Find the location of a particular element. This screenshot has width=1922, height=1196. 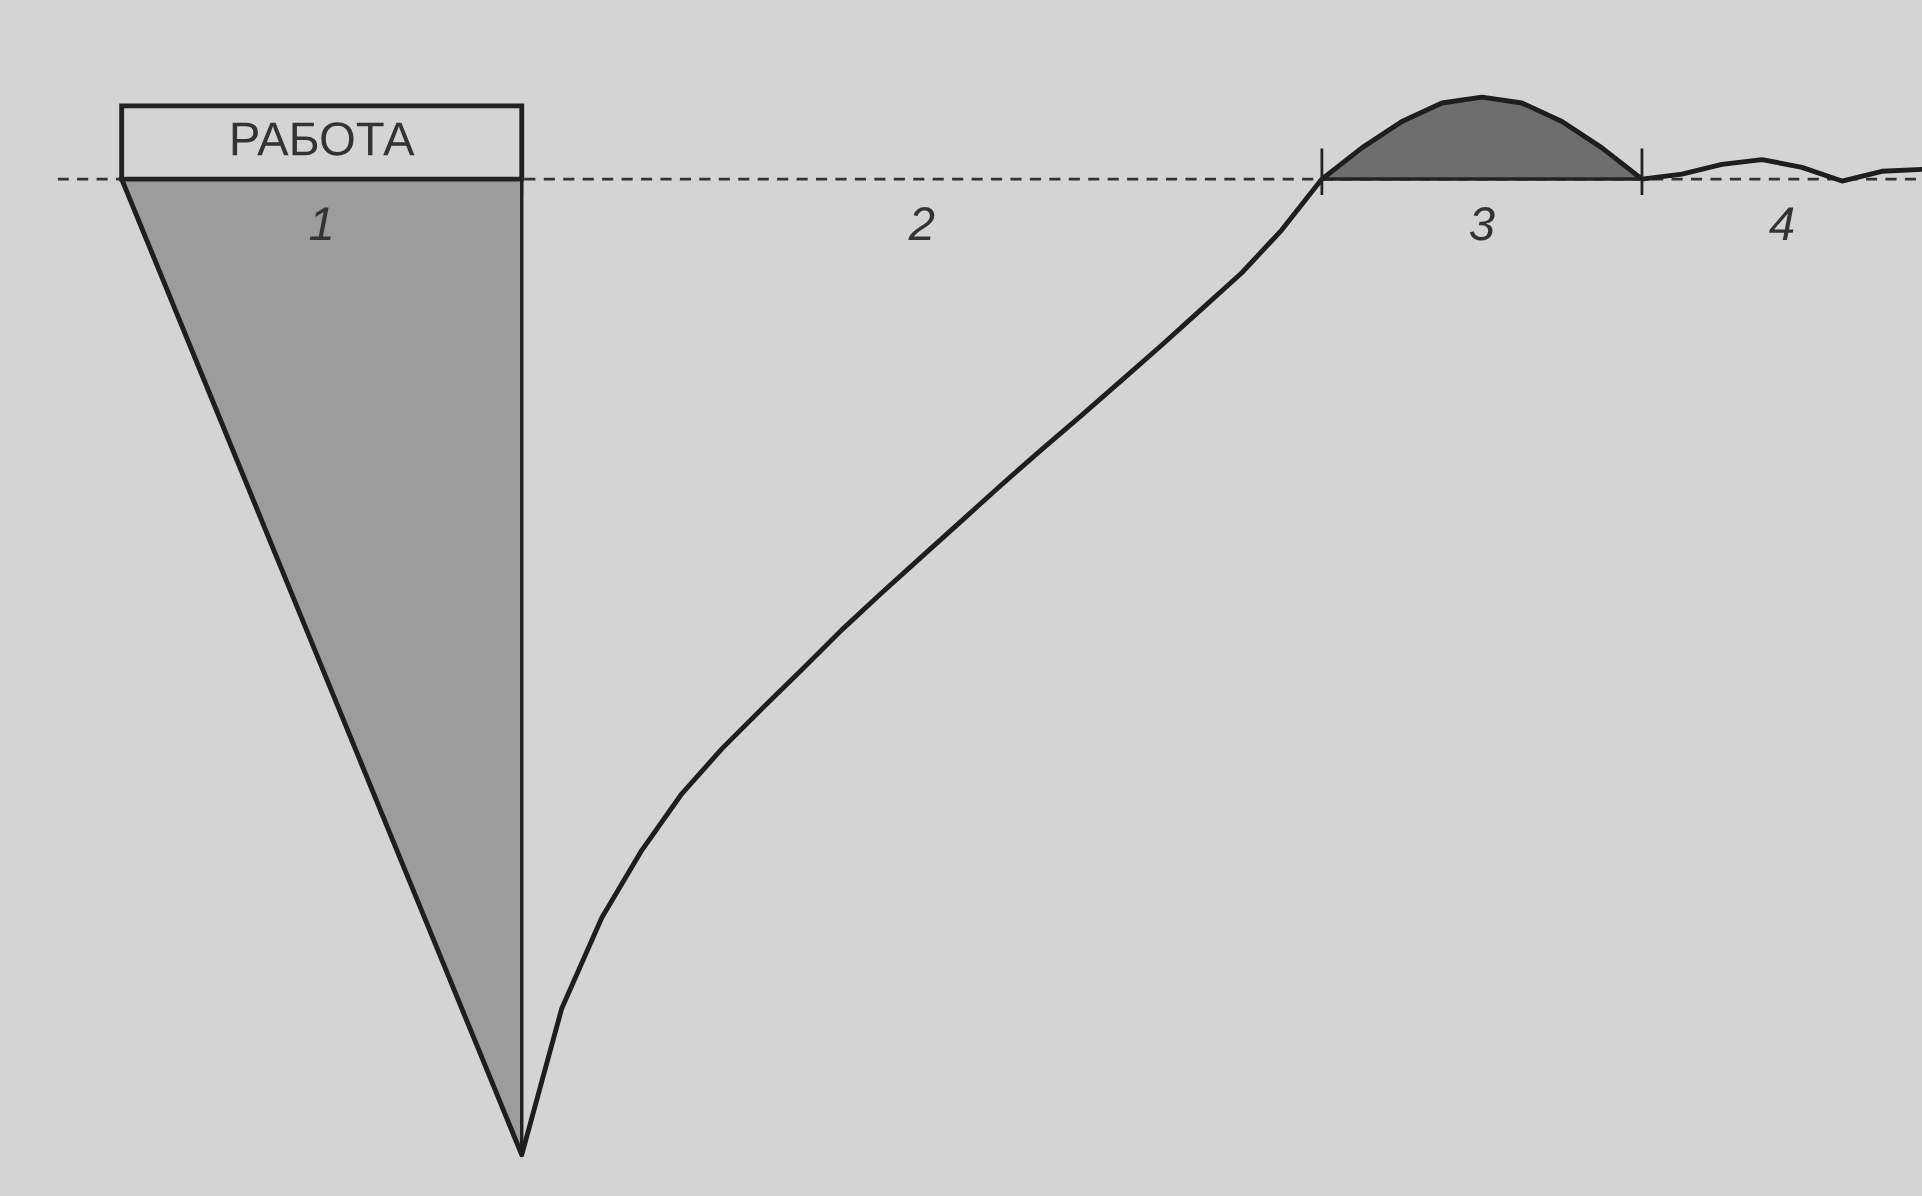

annotation: 2 is located at coordinates (921, 224).